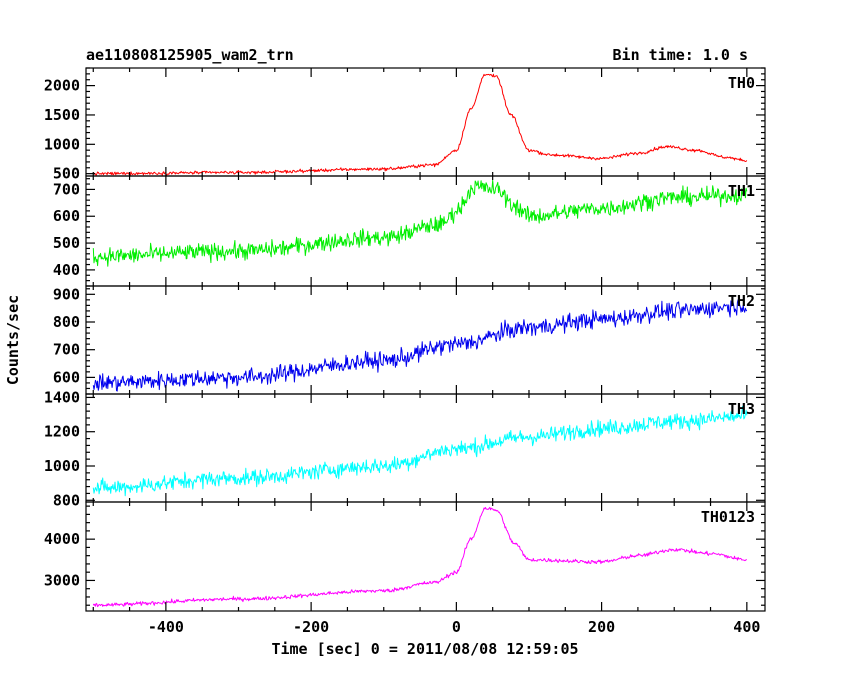 Image resolution: width=850 pixels, height=685 pixels. What do you see at coordinates (62, 539) in the screenshot?
I see `y-tick-label: 4000` at bounding box center [62, 539].